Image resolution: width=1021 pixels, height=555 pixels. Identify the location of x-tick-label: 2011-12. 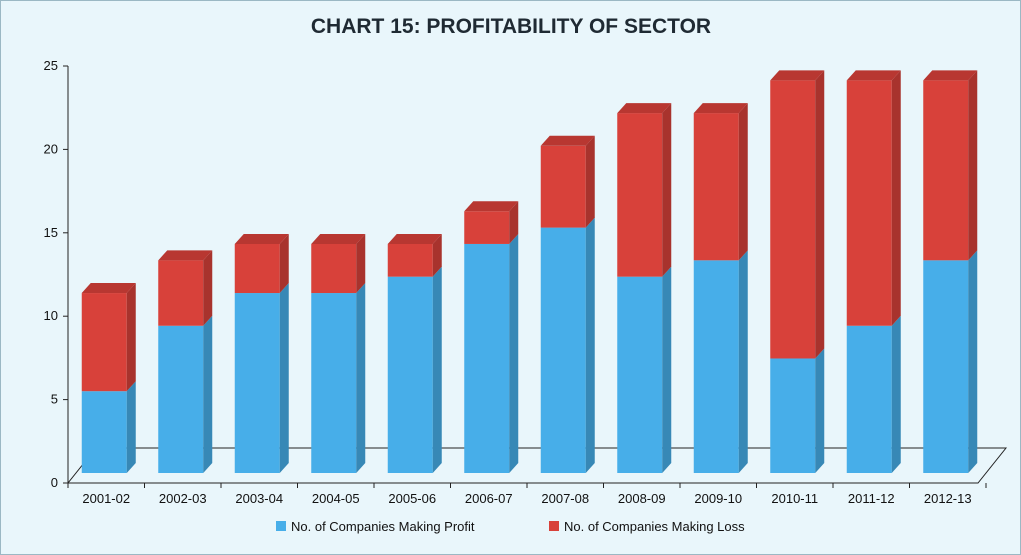
(871, 498).